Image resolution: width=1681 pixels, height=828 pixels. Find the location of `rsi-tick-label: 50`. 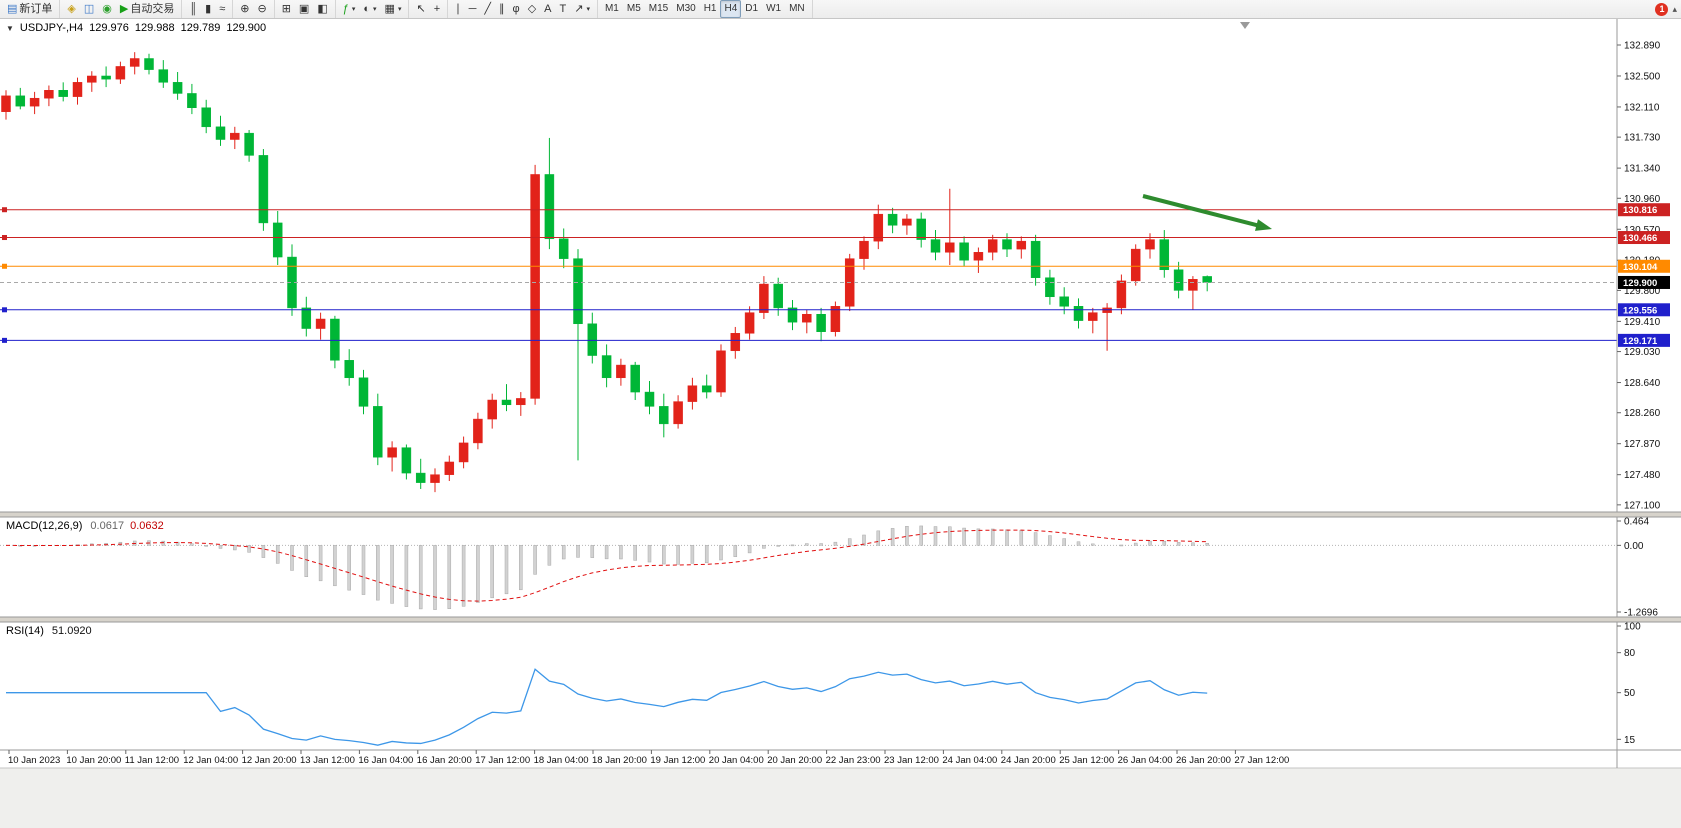

rsi-tick-label: 50 is located at coordinates (1630, 693).